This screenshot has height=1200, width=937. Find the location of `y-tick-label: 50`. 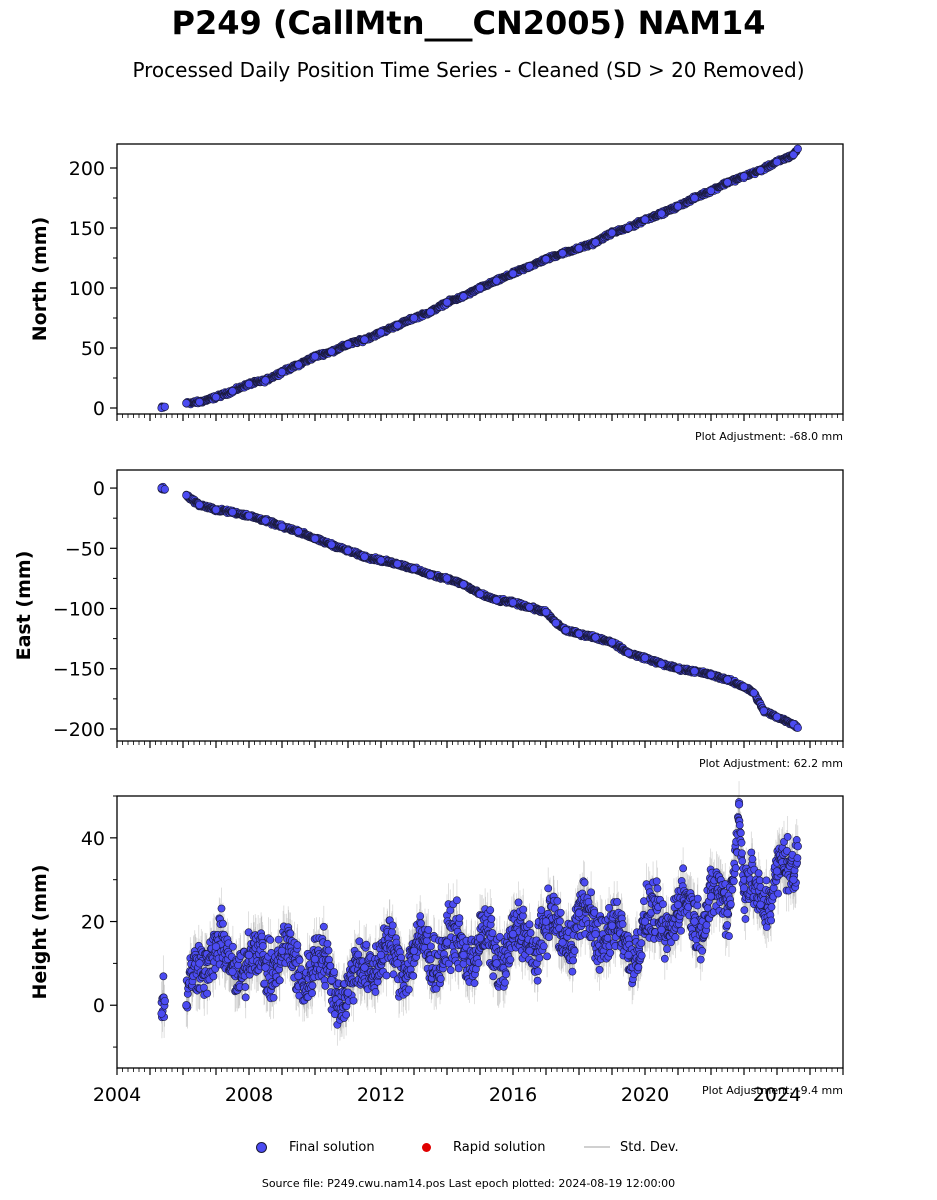

y-tick-label: 50 is located at coordinates (93, 349).